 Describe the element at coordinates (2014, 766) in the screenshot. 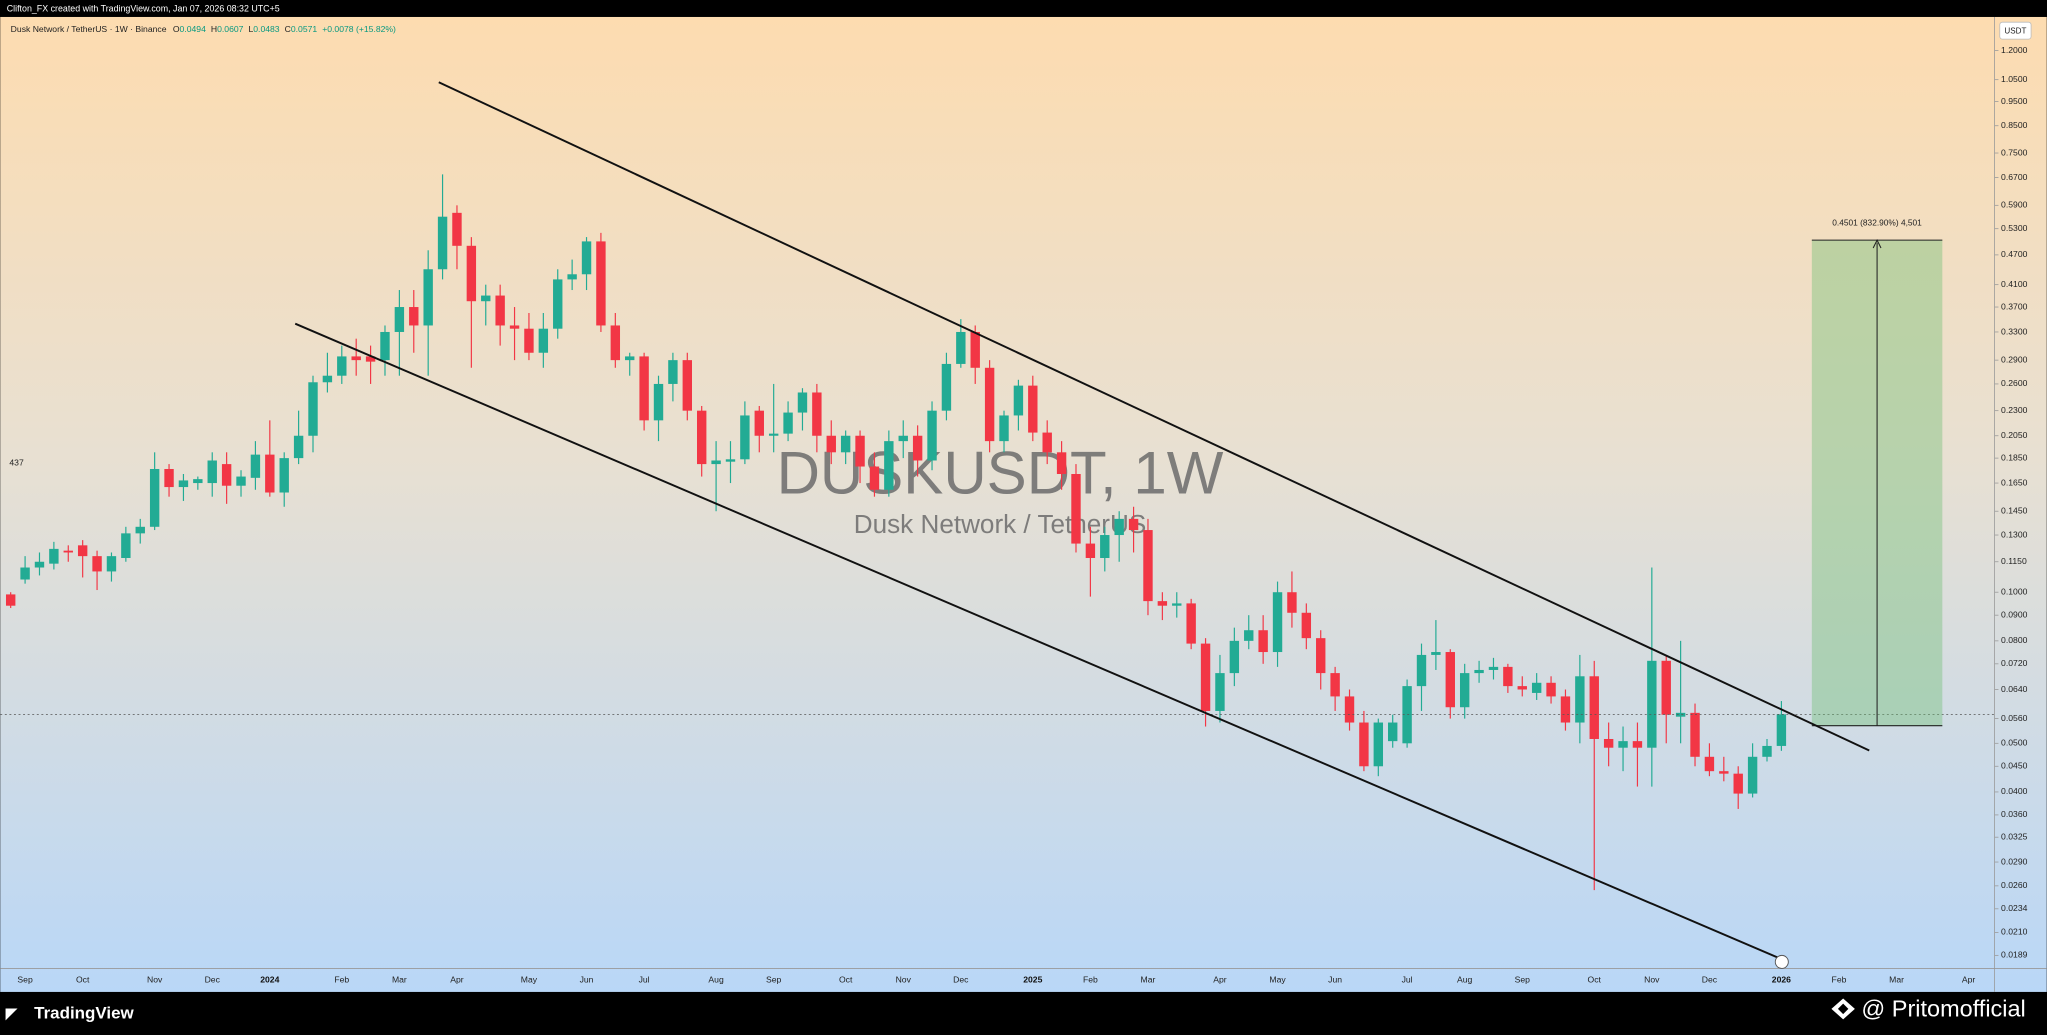

I see `y-tick-label: 0.0450` at that location.